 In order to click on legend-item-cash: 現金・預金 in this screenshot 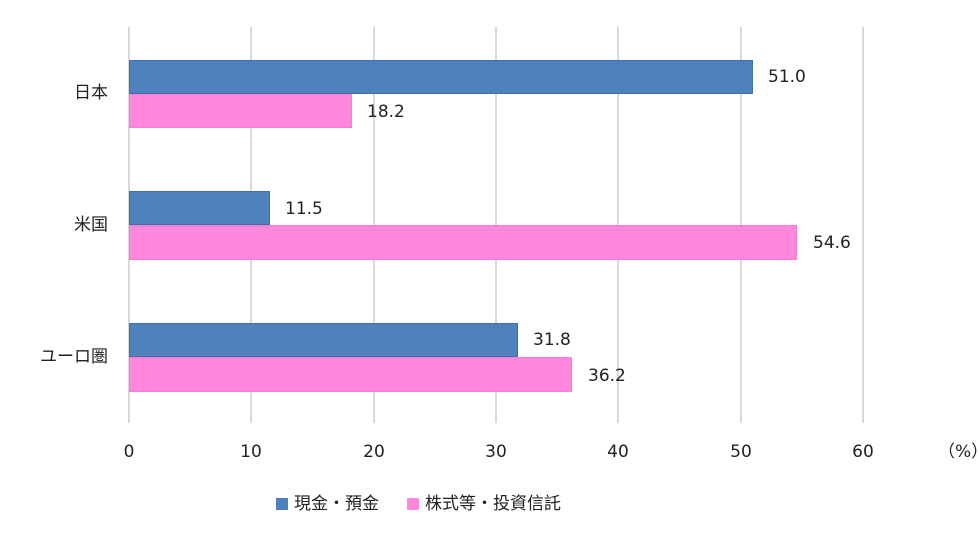, I will do `click(327, 504)`.